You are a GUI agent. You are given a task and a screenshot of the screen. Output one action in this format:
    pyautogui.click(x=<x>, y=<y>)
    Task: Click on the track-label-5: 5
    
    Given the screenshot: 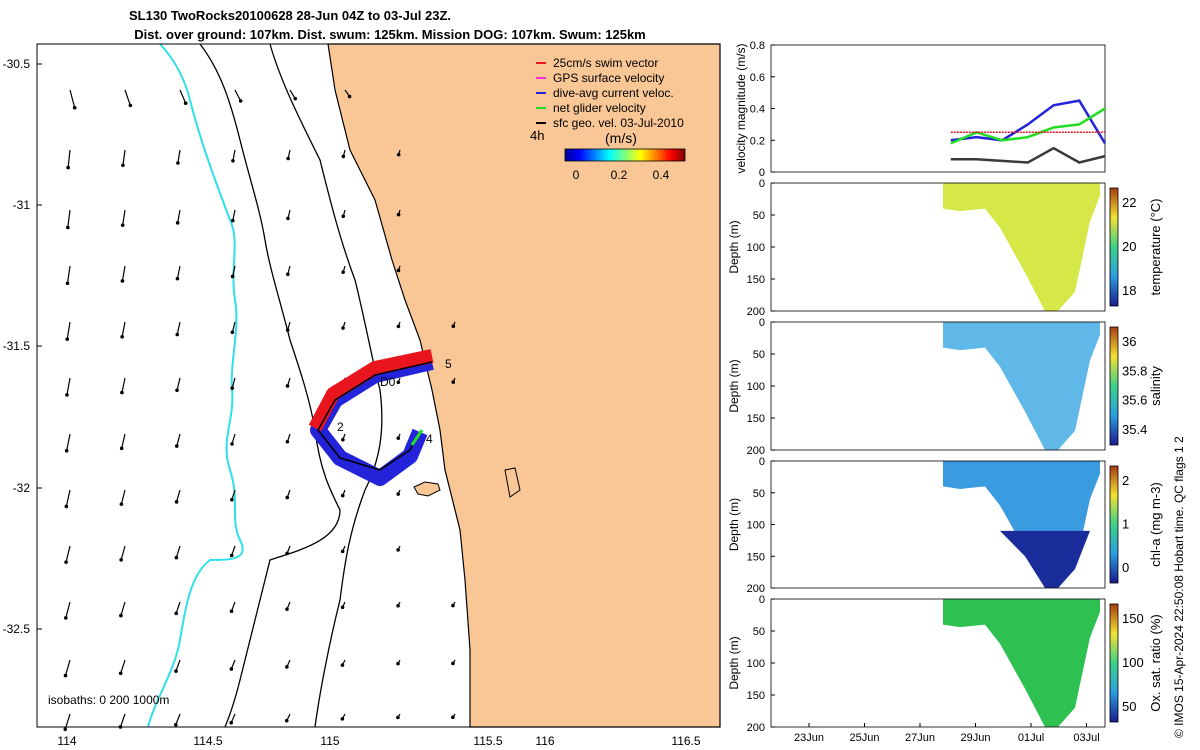 What is the action you would take?
    pyautogui.click(x=448, y=364)
    